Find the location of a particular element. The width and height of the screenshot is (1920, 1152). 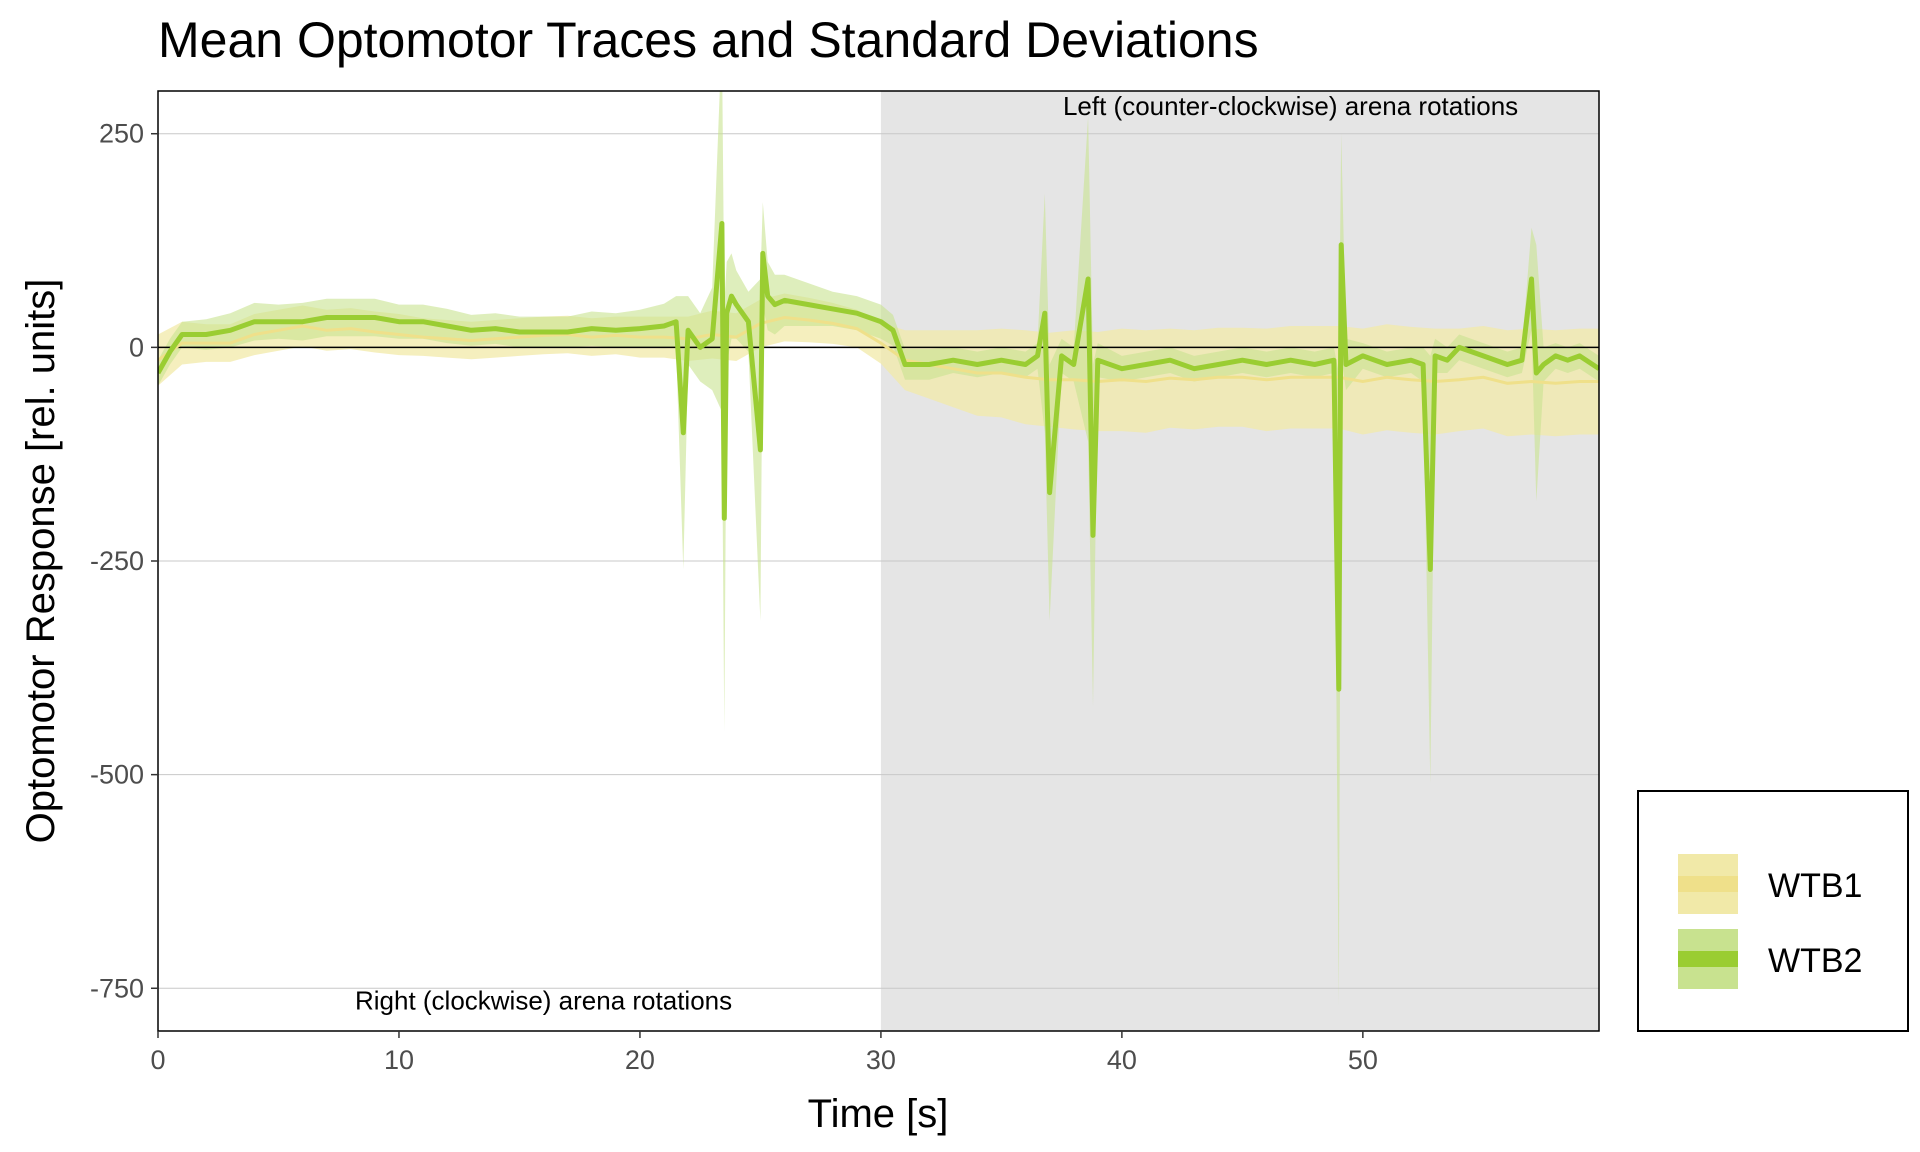

x-tick-label: 20 is located at coordinates (640, 1060).